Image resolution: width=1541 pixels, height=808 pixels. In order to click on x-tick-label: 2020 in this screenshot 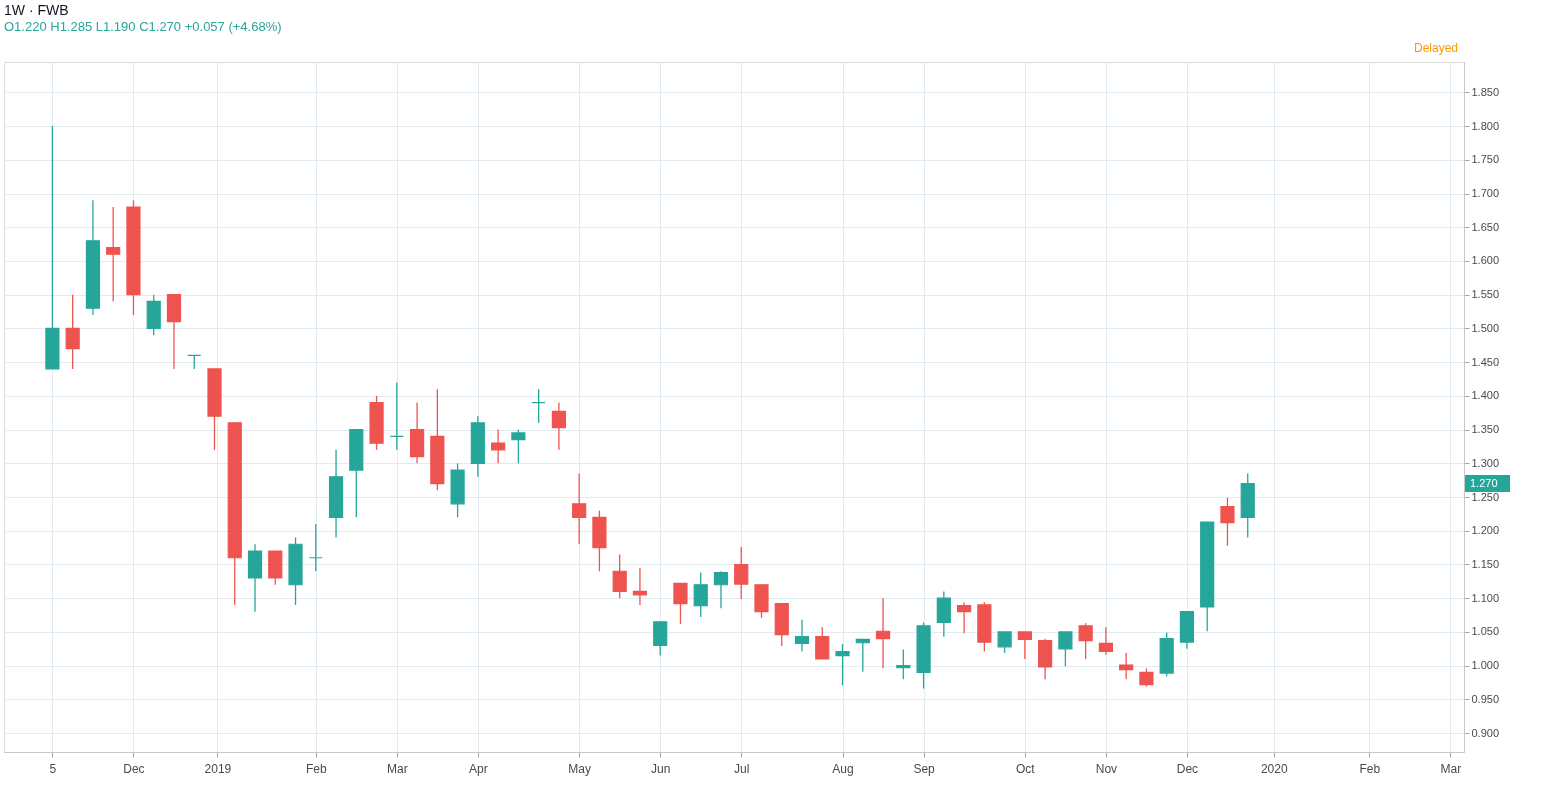, I will do `click(1274, 768)`.